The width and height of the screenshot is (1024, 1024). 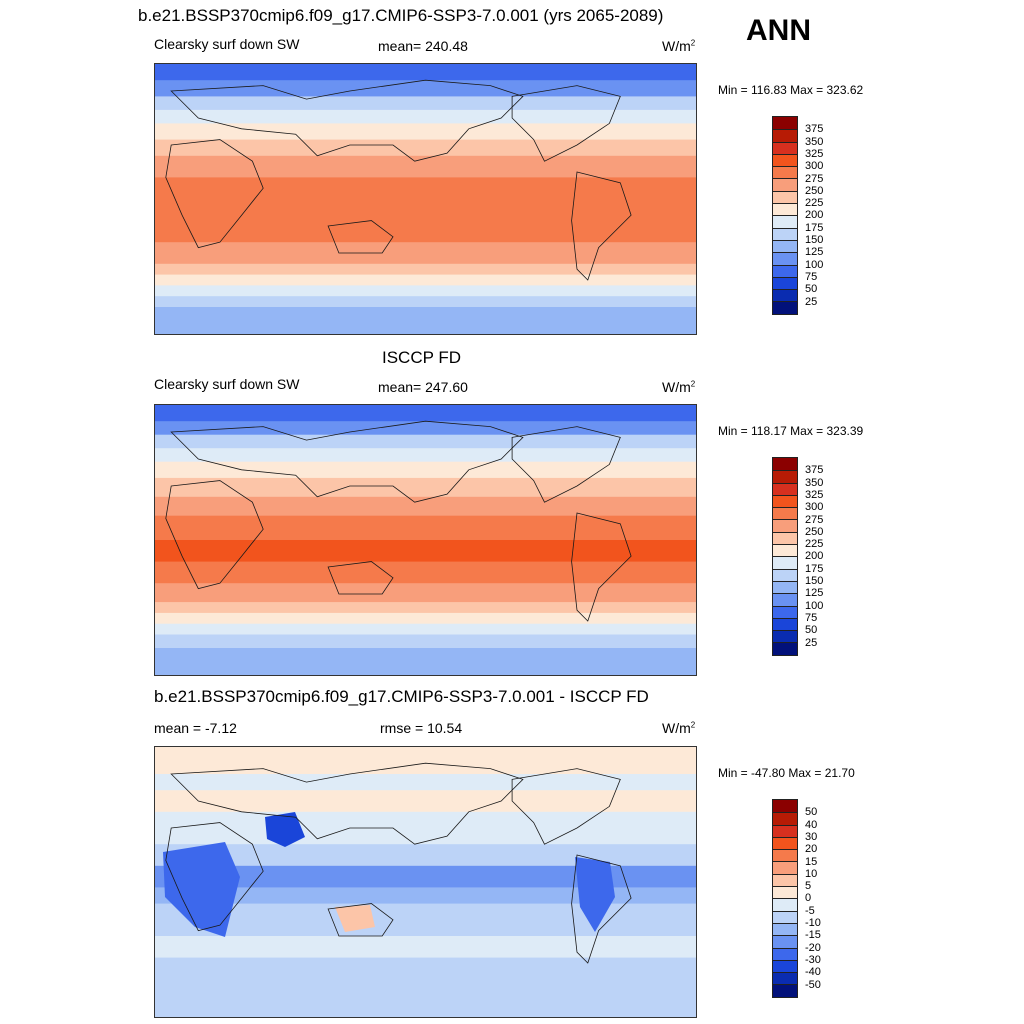 What do you see at coordinates (808, 898) in the screenshot?
I see `colorbar-tick-label: 0` at bounding box center [808, 898].